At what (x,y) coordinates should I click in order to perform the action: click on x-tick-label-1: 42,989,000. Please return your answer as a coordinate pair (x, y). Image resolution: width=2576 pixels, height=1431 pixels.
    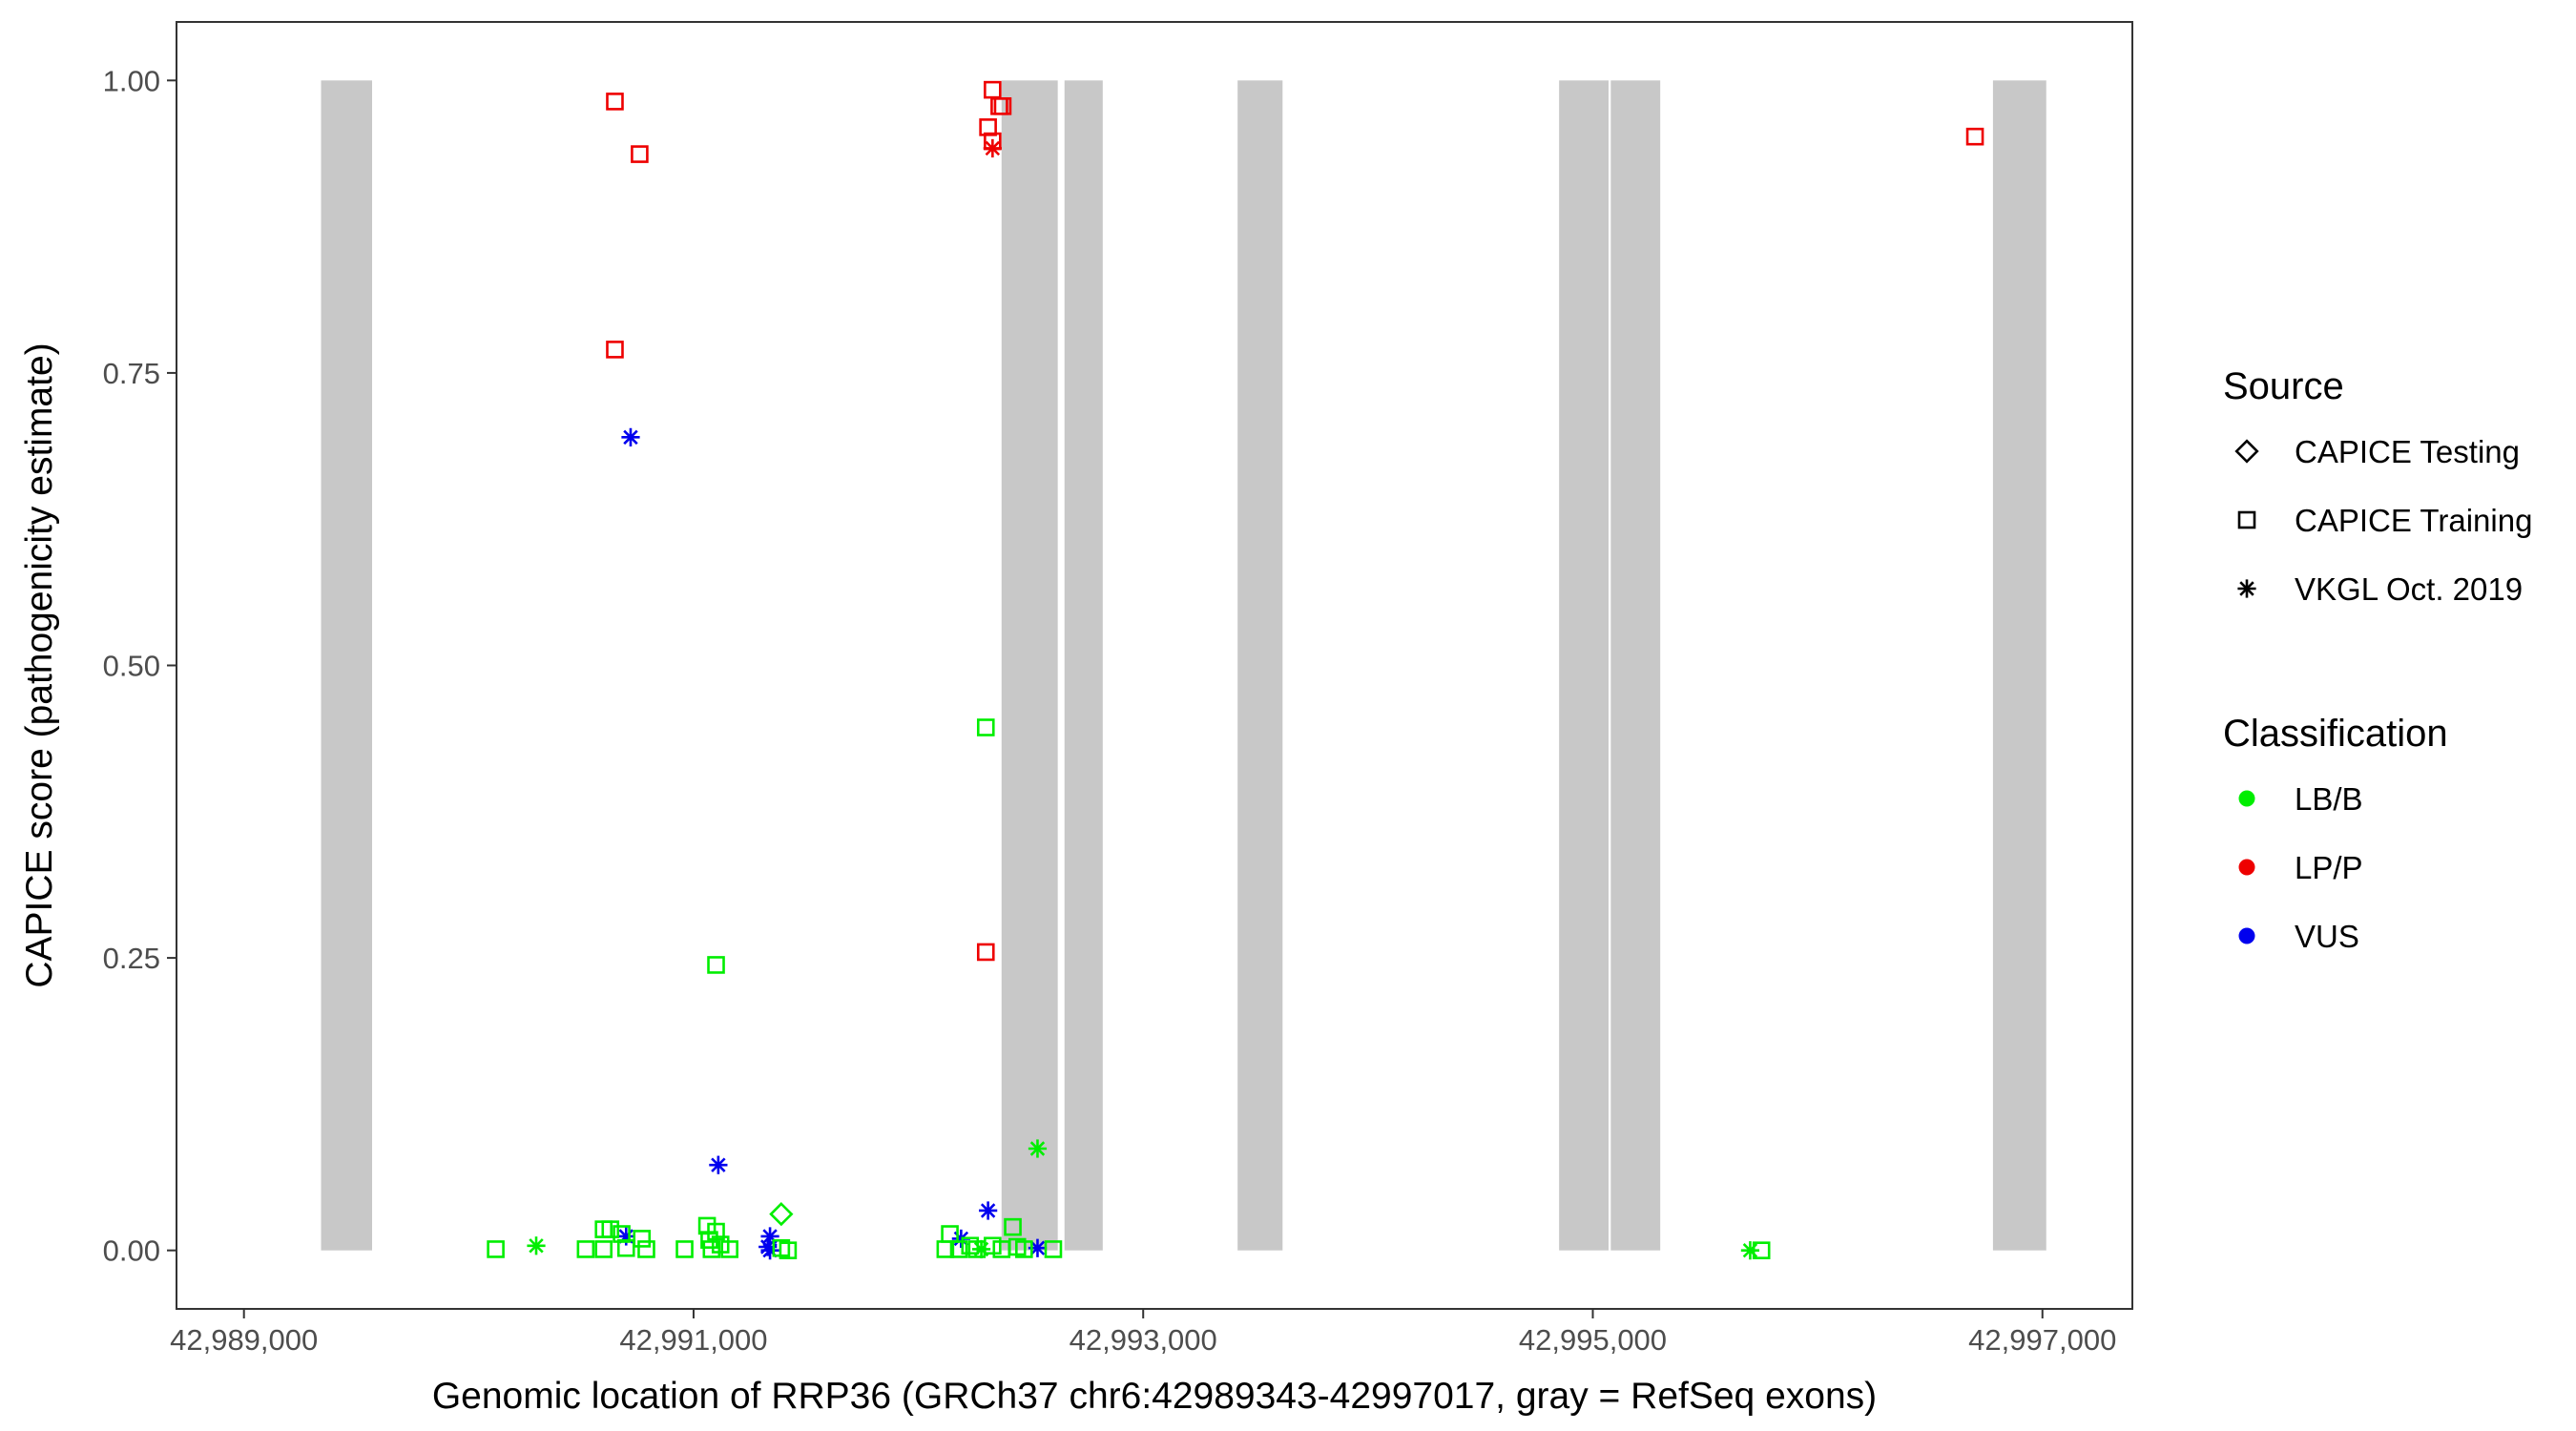
    Looking at the image, I should click on (244, 1340).